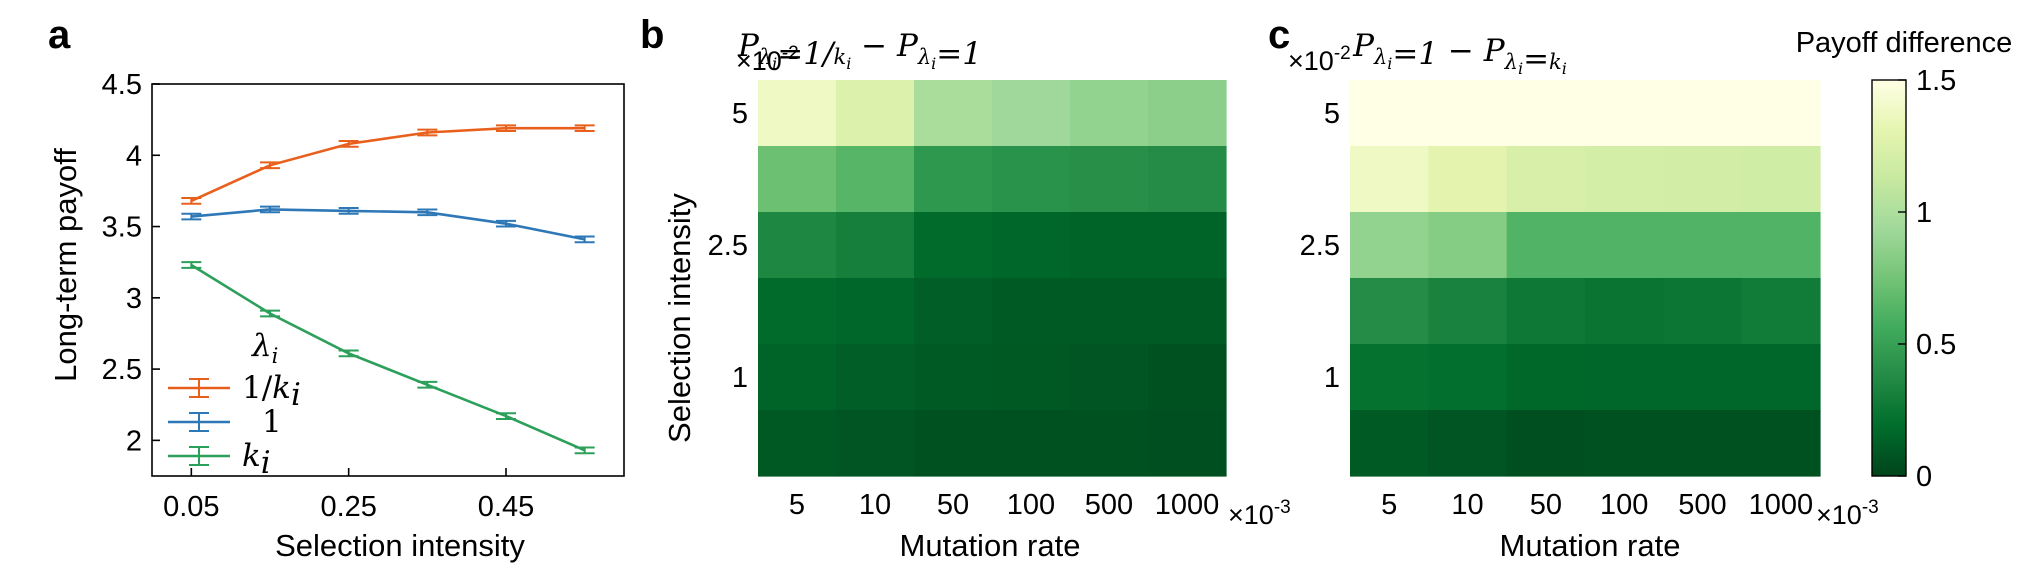 This screenshot has height=578, width=2018. I want to click on xtick-label: 50, so click(953, 505).